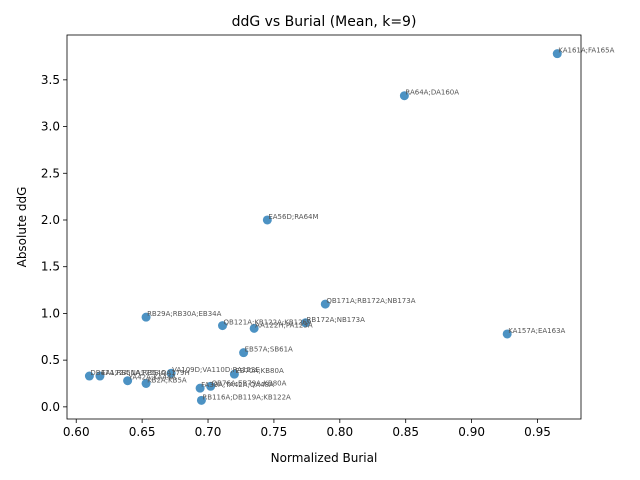 The height and width of the screenshot is (480, 640). Describe the element at coordinates (536, 331) in the screenshot. I see `data-point-label: KA157A;EA163A` at that location.